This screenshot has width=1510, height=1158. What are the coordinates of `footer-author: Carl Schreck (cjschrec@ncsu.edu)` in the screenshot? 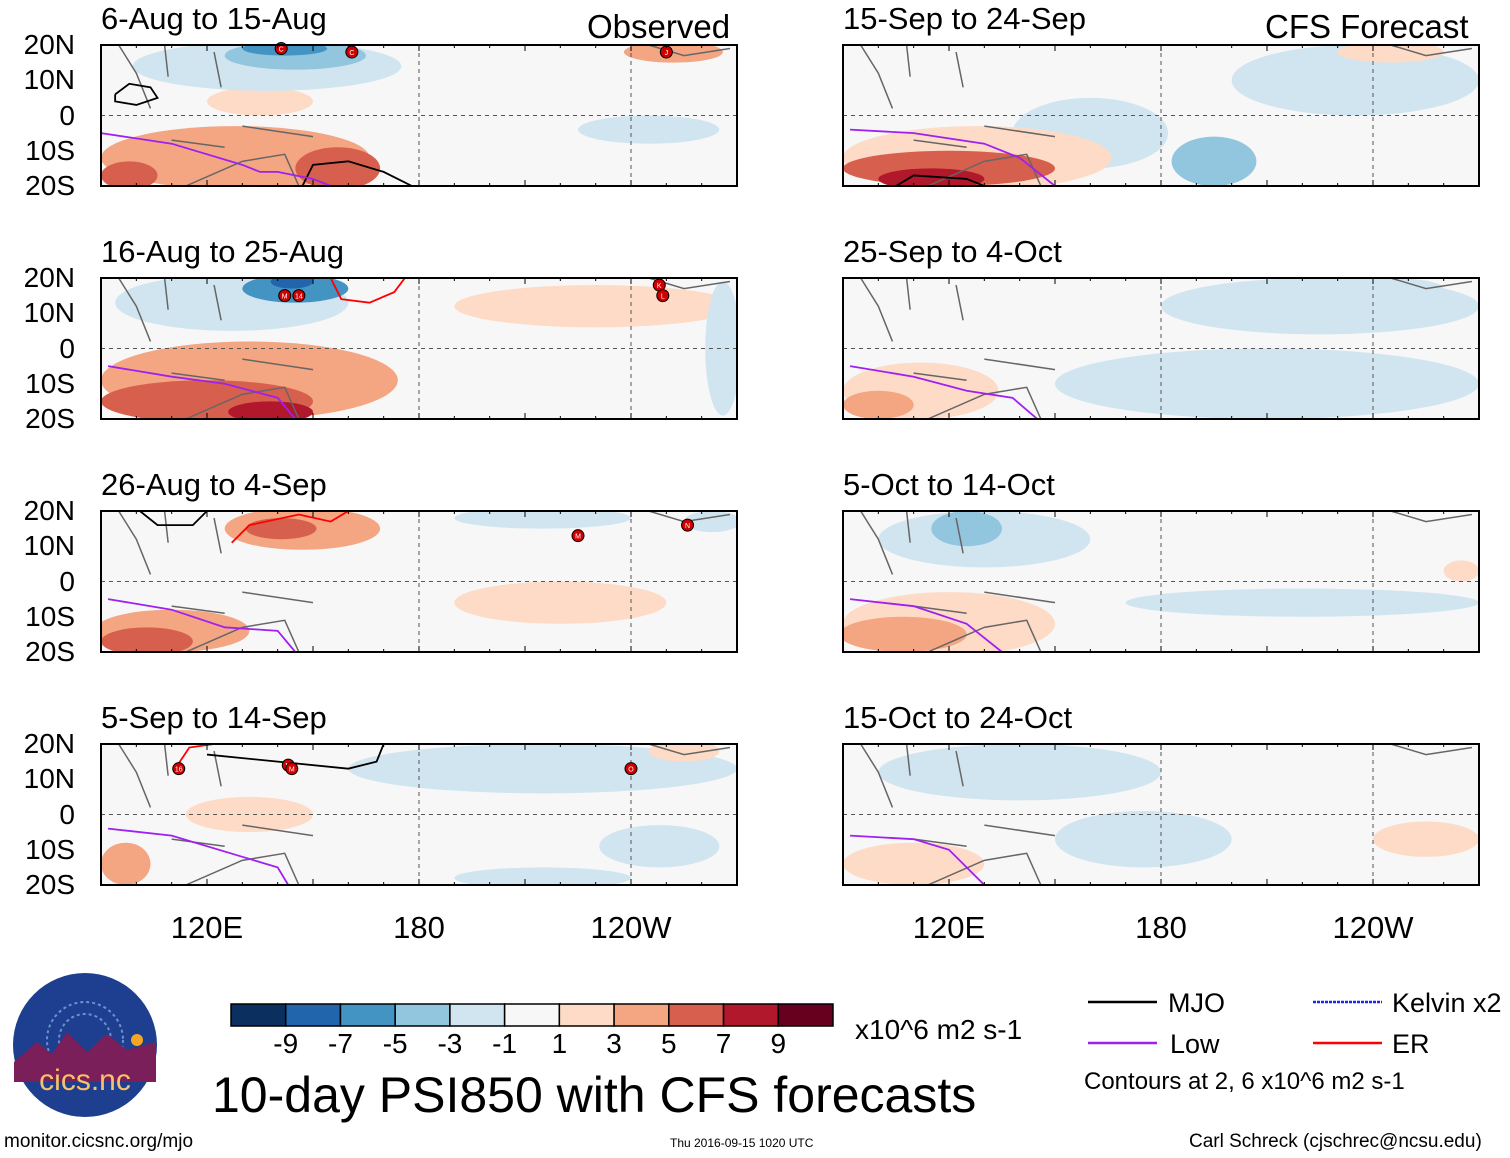 It's located at (1335, 1141).